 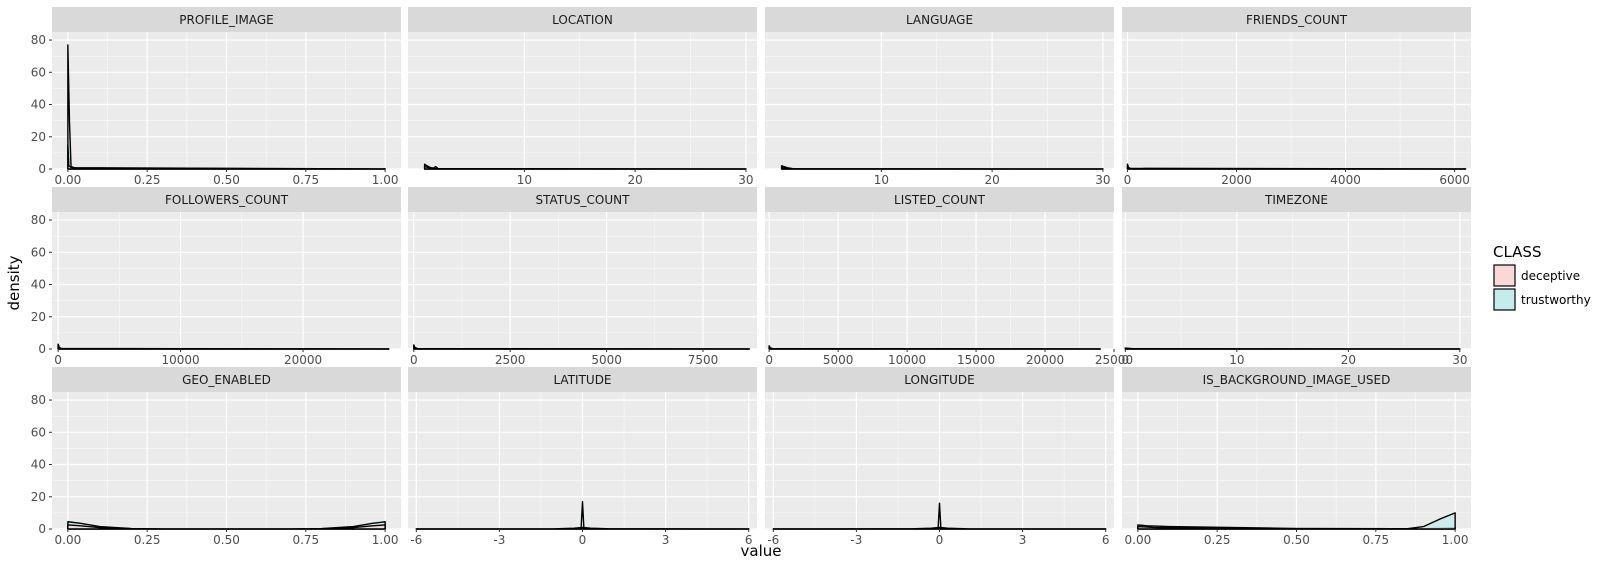 I want to click on legend-label-deceptive: deceptive, so click(x=1550, y=276).